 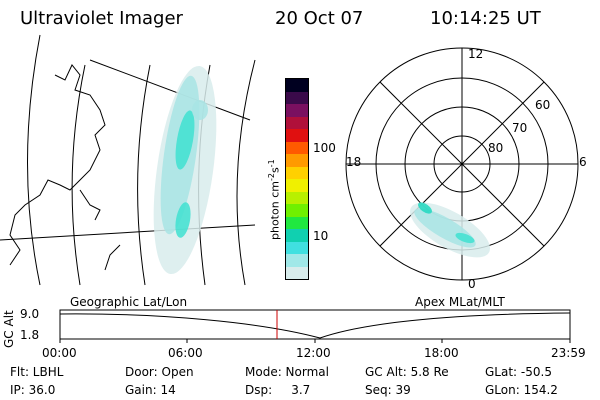 I want to click on mlt-label-0: 0, so click(x=472, y=284).